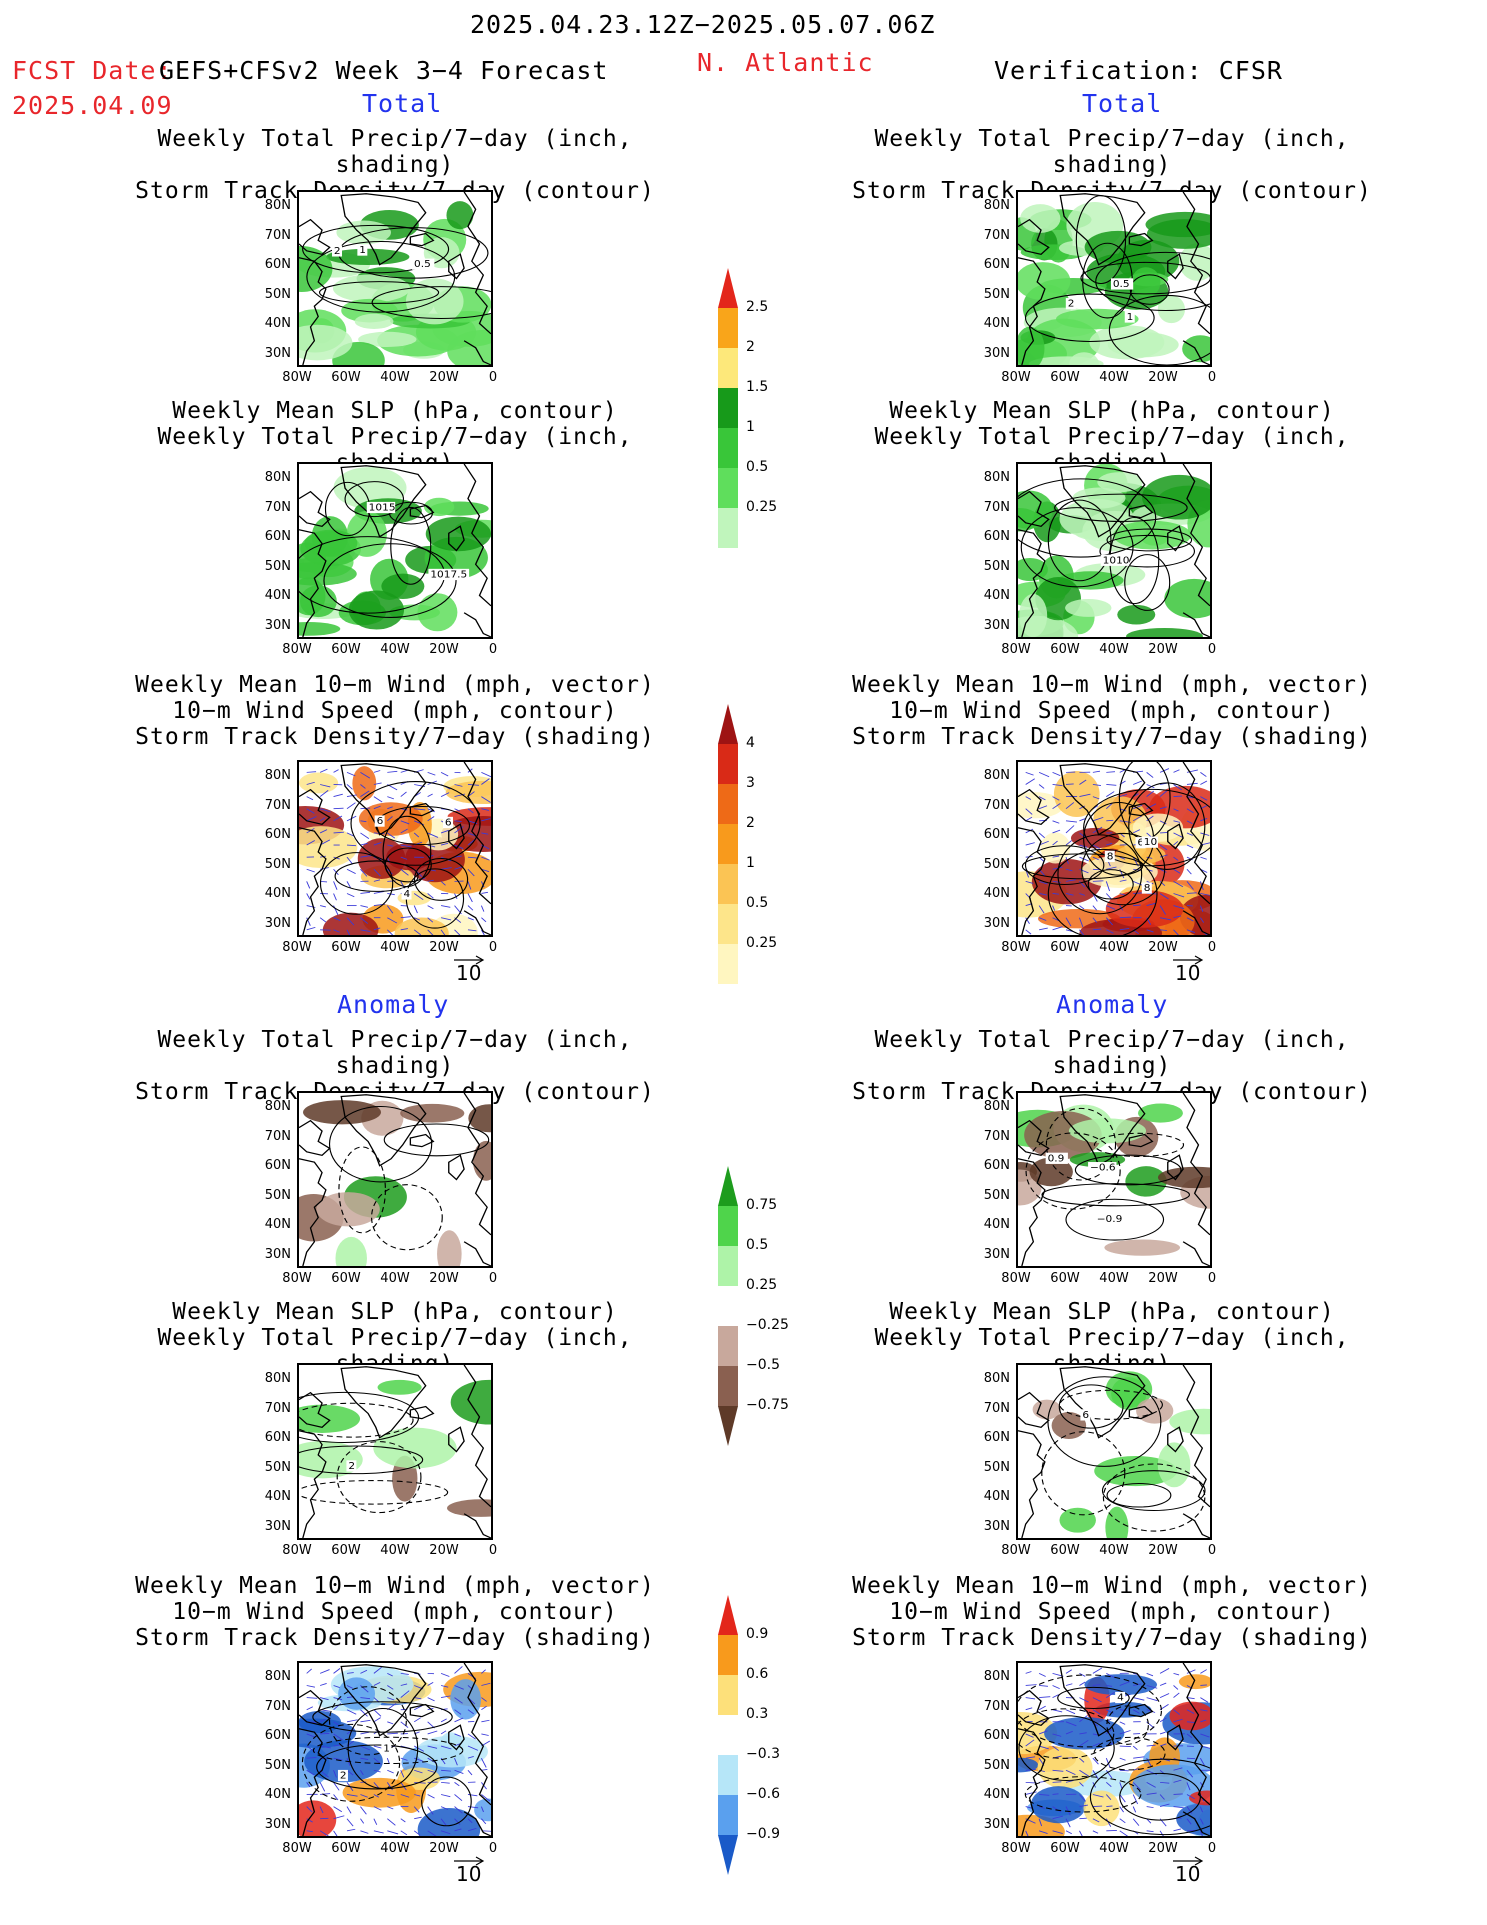 Image resolution: width=1487 pixels, height=1925 pixels. I want to click on lat-tick-label: 60N, so click(996, 536).